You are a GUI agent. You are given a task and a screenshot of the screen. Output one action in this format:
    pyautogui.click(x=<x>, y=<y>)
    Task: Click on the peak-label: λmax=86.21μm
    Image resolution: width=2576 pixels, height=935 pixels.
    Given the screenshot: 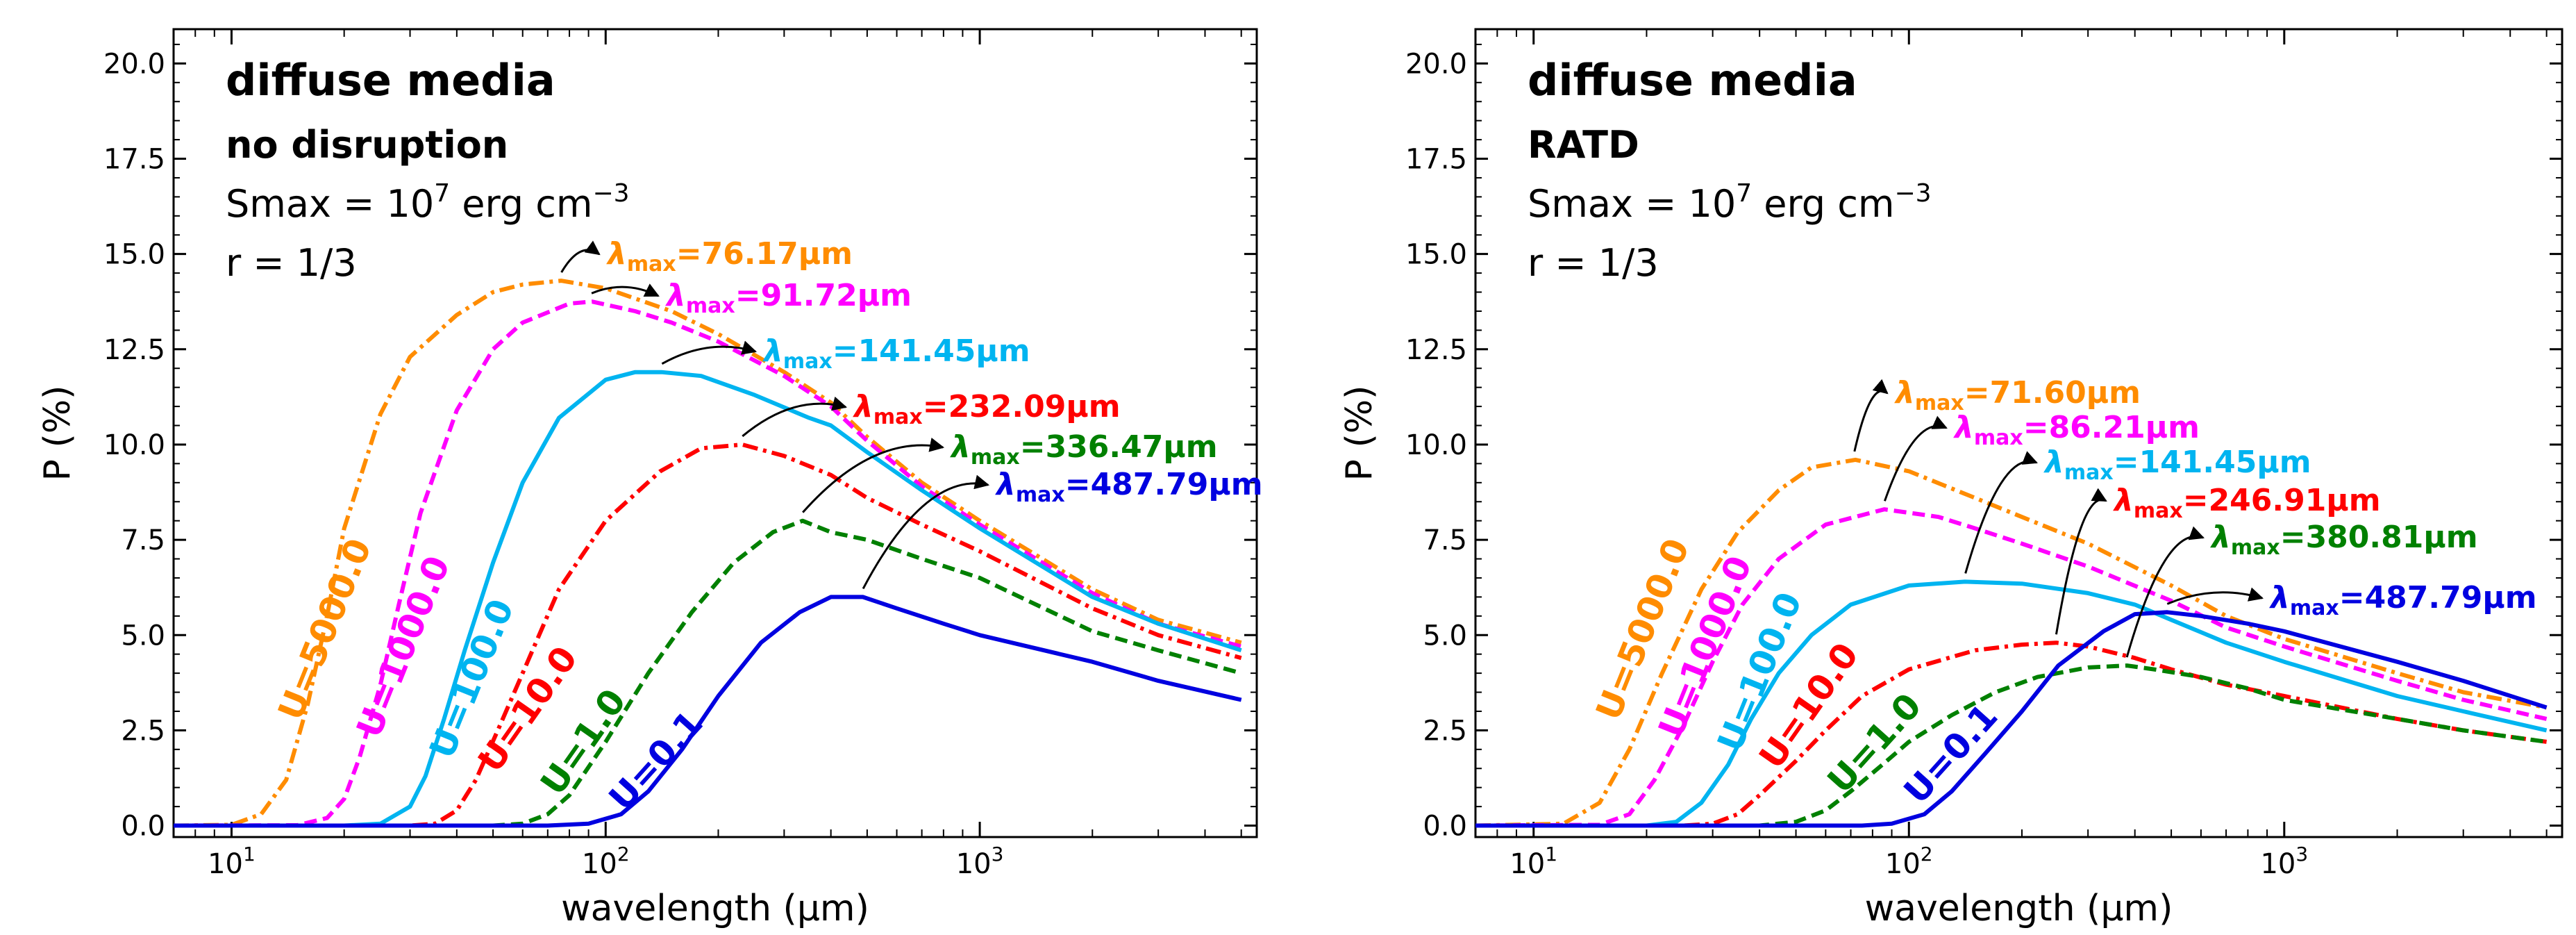 What is the action you would take?
    pyautogui.click(x=2076, y=430)
    